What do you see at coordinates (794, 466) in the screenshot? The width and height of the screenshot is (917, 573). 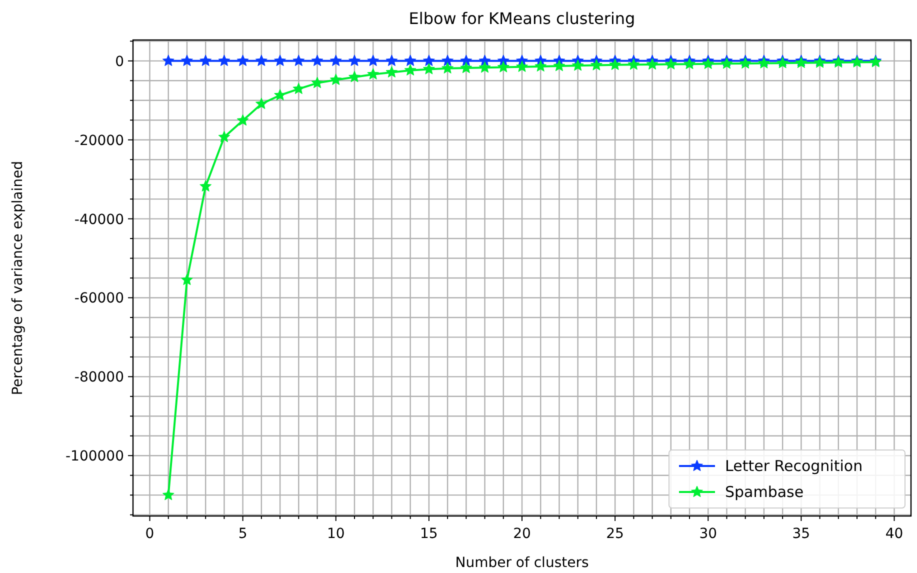 I see `legend-label: Letter Recognition` at bounding box center [794, 466].